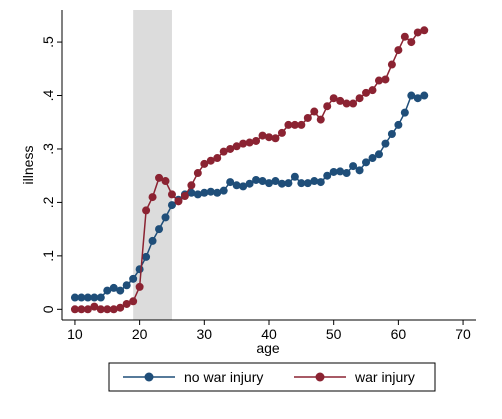 Image resolution: width=502 pixels, height=419 pixels. I want to click on y-tick-label: .1, so click(48, 256).